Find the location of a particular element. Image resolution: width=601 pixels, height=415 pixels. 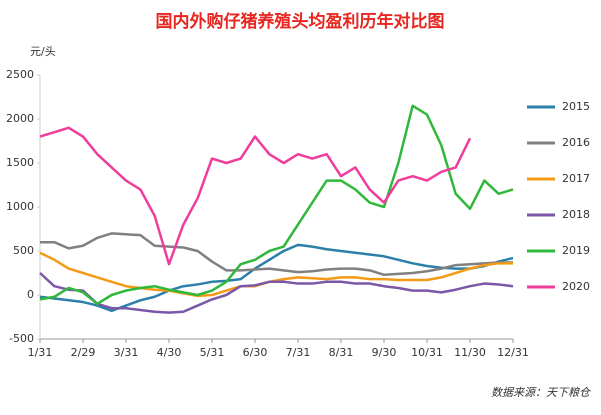

y-tick-label: 2000 is located at coordinates (20, 118).